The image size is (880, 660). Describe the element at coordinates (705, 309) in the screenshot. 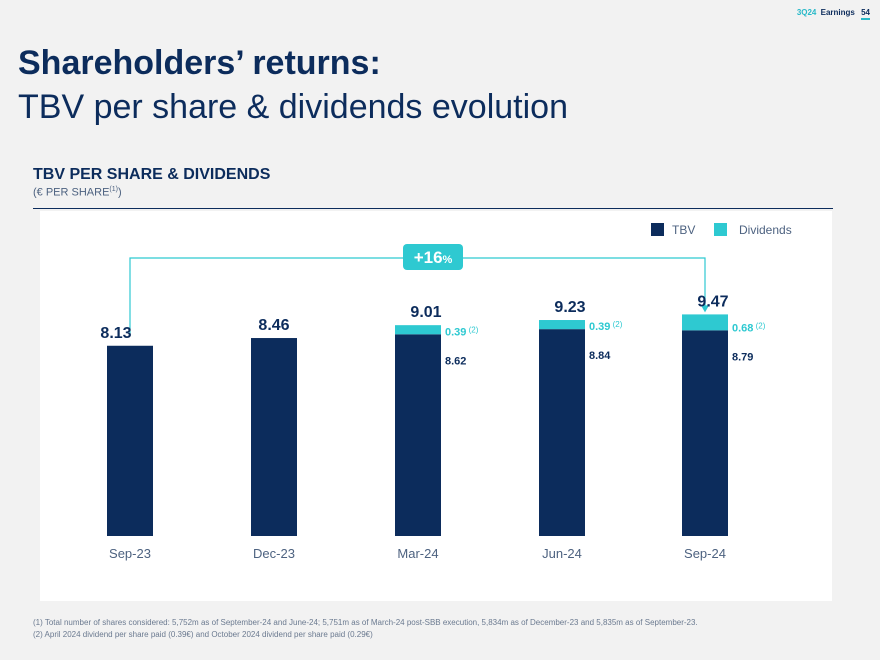

I see `growth-arrow-head` at that location.